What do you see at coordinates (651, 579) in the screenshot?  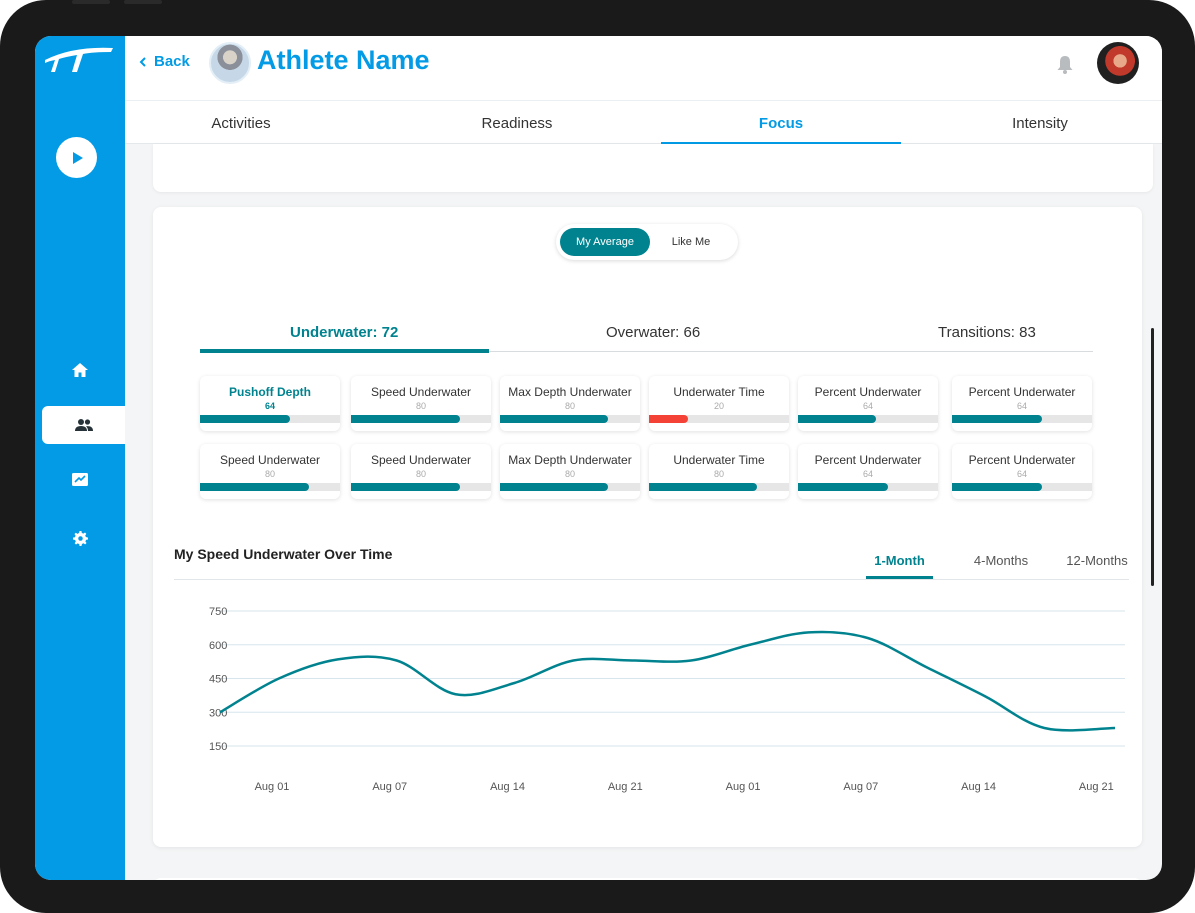 I see `chart-header-divider` at bounding box center [651, 579].